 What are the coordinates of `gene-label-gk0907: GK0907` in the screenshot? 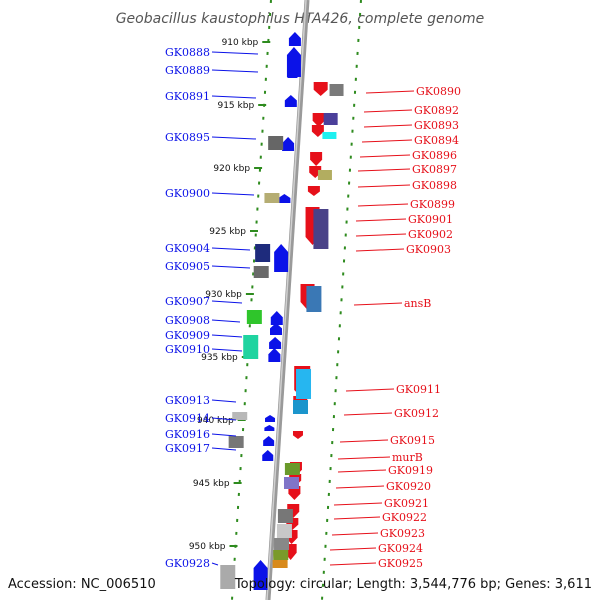 It's located at (187, 301).